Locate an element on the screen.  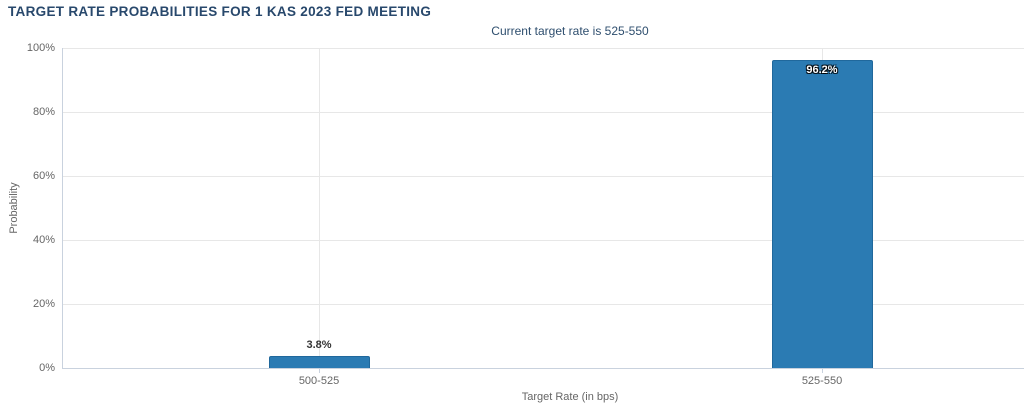
y-tick-label: 0% is located at coordinates (47, 368).